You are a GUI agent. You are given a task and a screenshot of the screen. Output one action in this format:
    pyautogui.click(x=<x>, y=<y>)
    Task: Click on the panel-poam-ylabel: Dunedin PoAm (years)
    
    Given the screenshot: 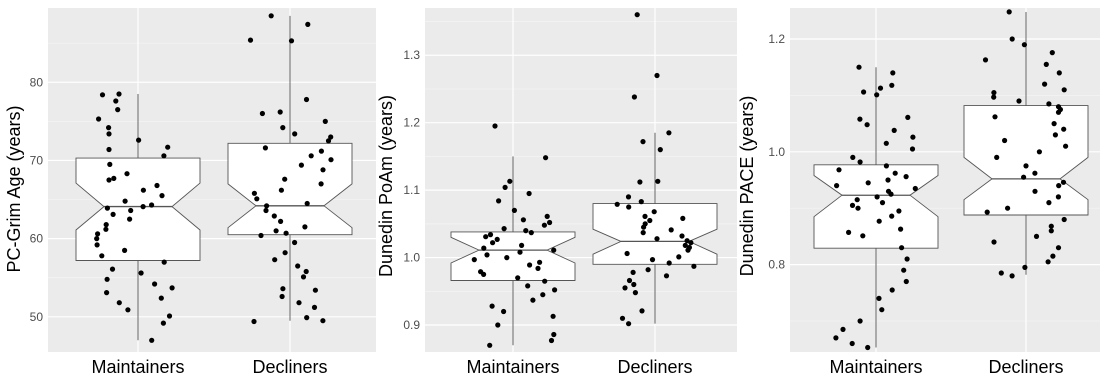 What is the action you would take?
    pyautogui.click(x=386, y=186)
    